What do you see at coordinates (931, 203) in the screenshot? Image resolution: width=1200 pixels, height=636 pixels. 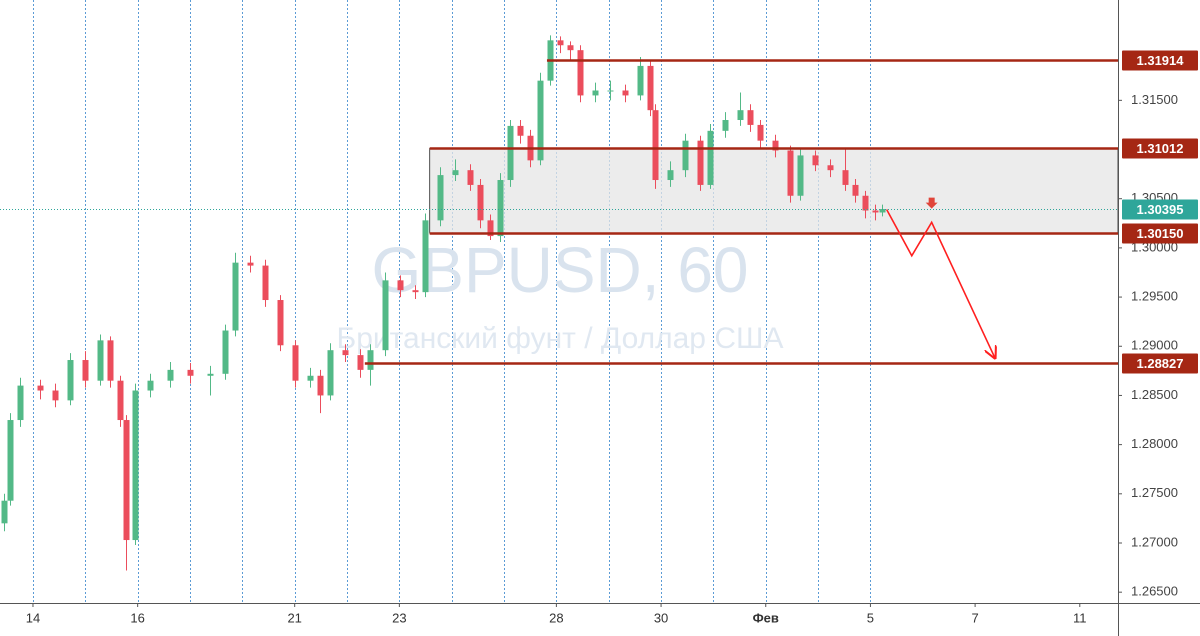 I see `sell-marker` at bounding box center [931, 203].